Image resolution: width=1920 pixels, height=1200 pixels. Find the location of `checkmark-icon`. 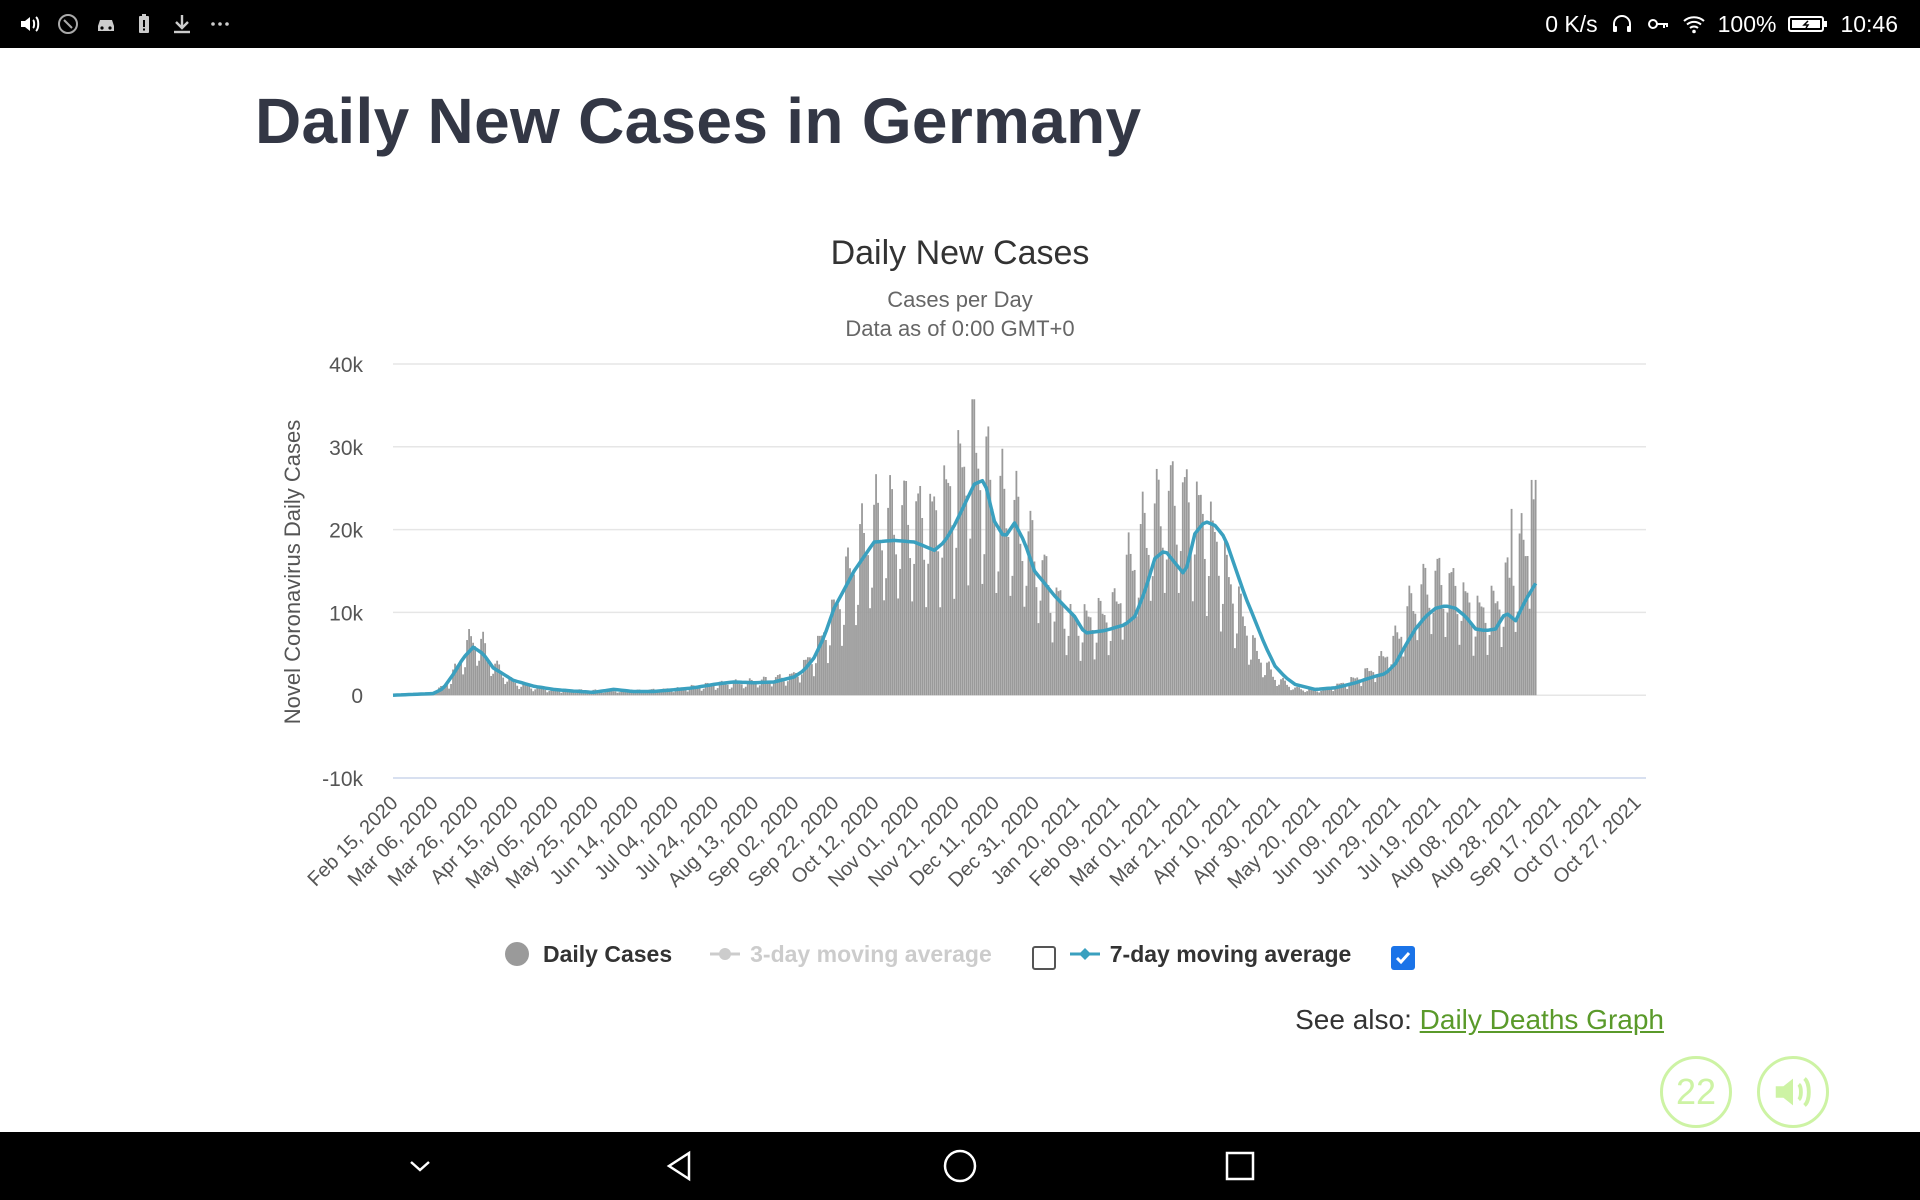

checkmark-icon is located at coordinates (1403, 958).